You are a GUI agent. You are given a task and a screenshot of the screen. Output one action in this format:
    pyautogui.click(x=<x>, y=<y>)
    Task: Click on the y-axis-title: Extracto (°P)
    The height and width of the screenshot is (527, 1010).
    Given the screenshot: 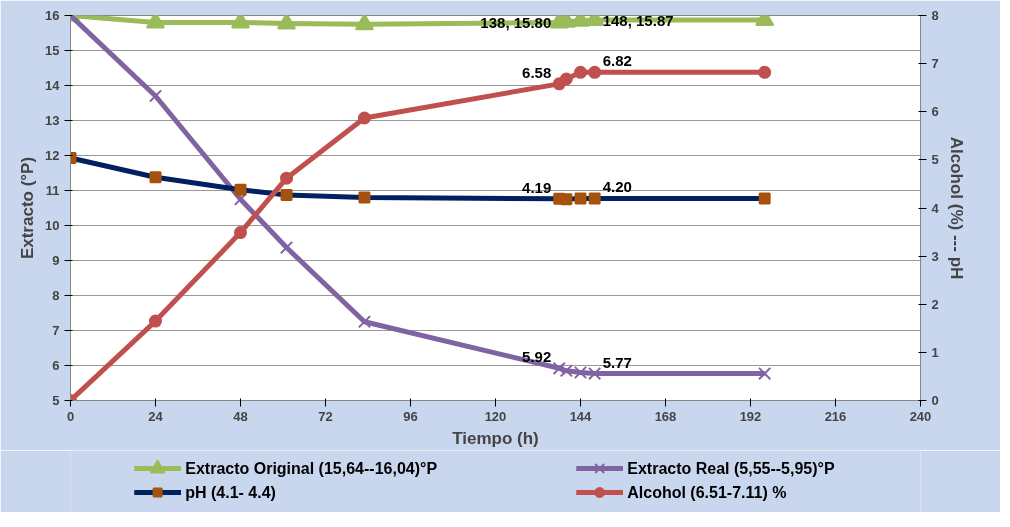 What is the action you would take?
    pyautogui.click(x=28, y=208)
    